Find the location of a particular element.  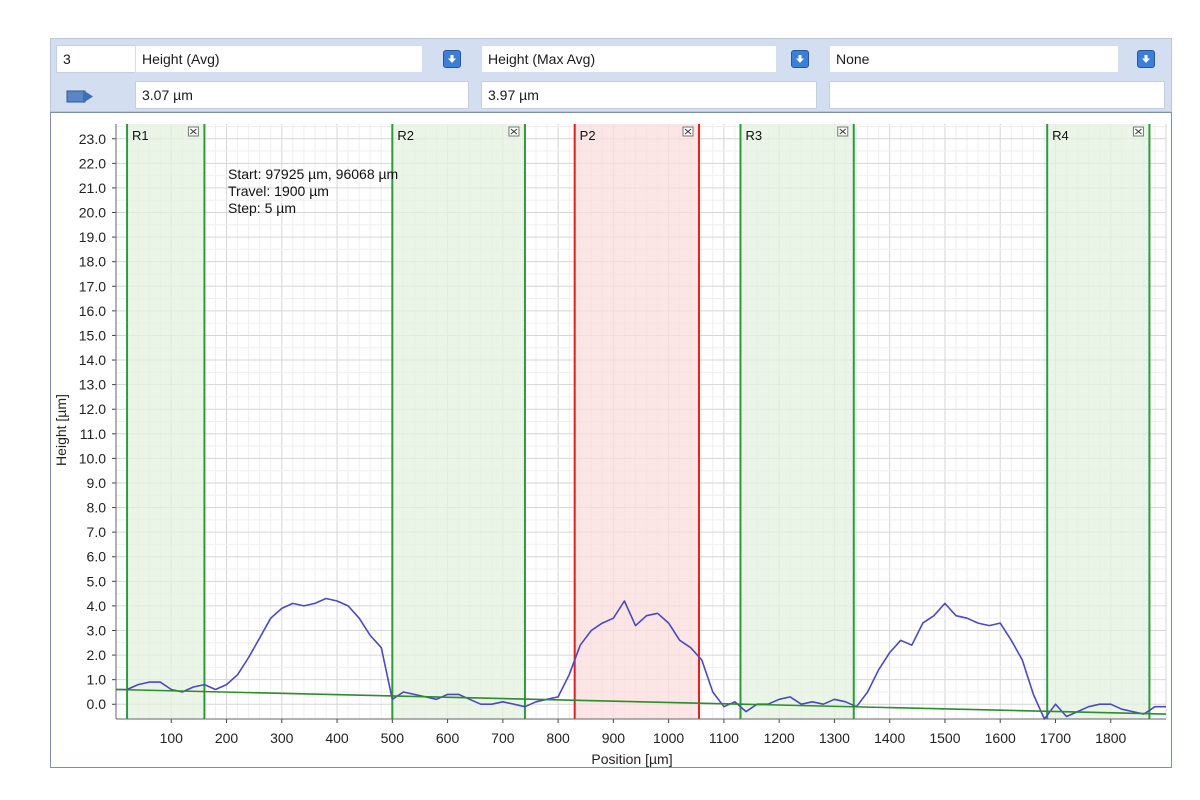

y-tick-label: 23.0 is located at coordinates (92, 139).